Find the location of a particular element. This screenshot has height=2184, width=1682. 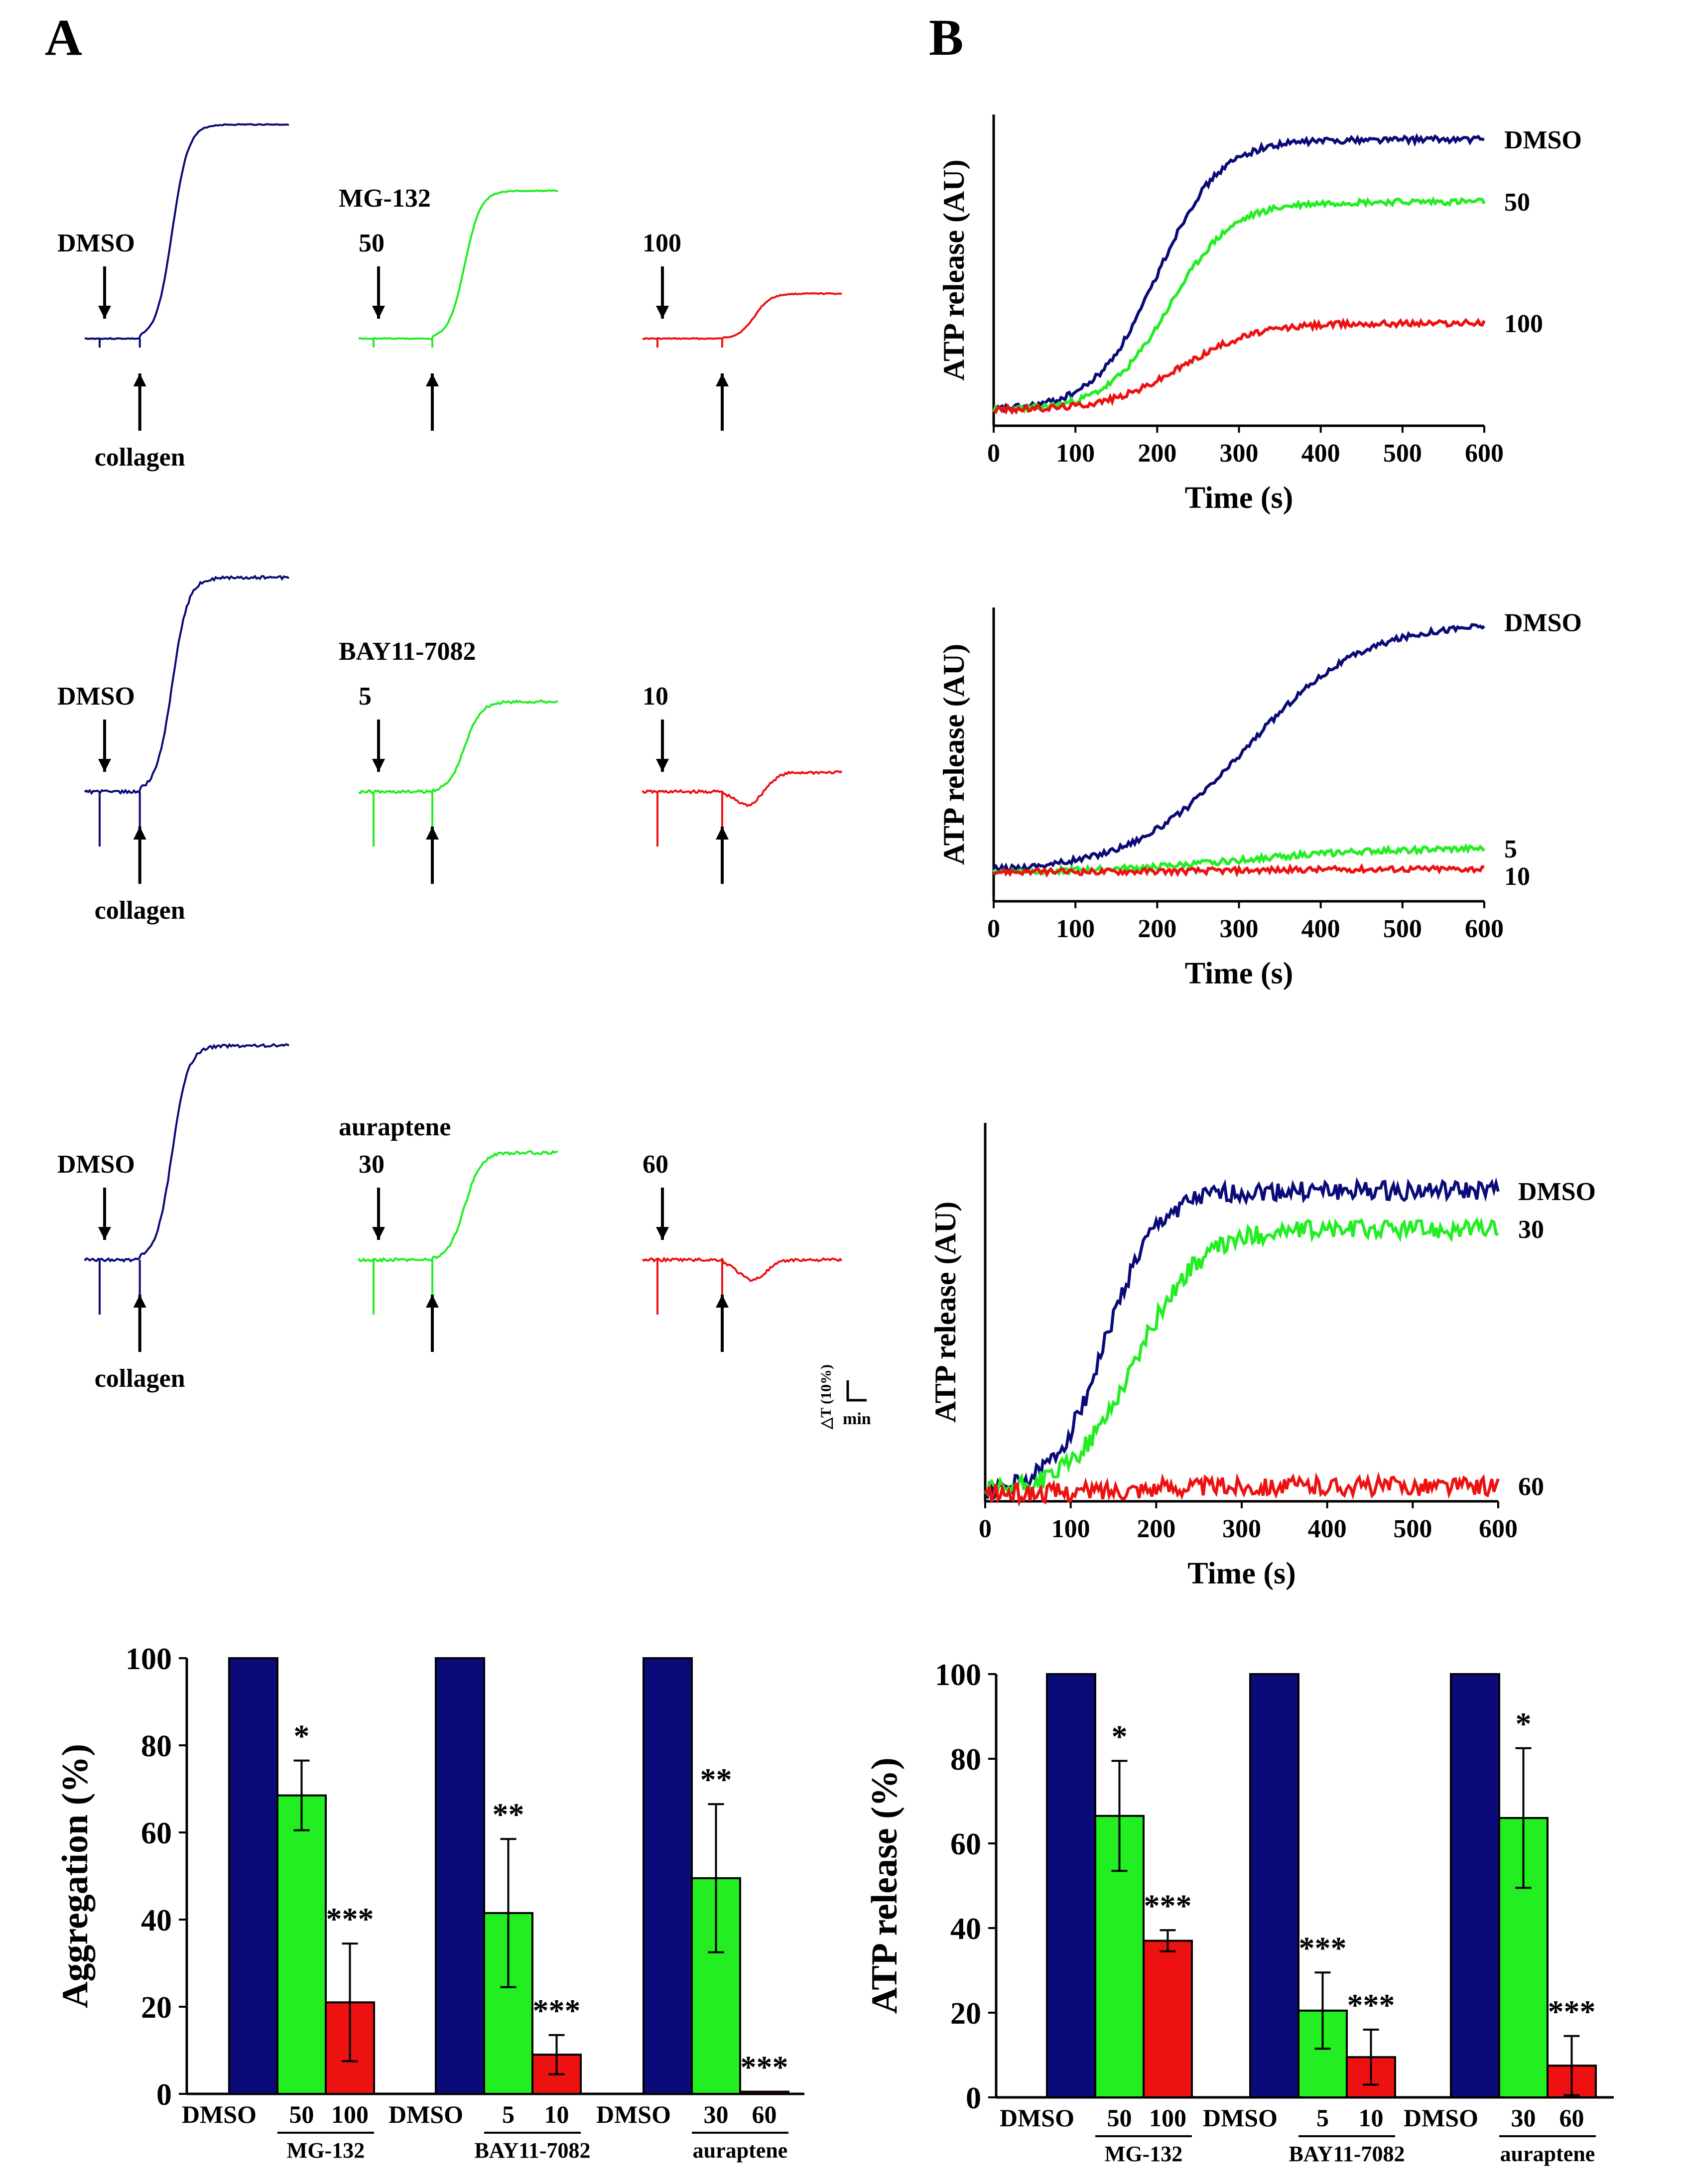

trace-label-0-1: 50 is located at coordinates (372, 243).